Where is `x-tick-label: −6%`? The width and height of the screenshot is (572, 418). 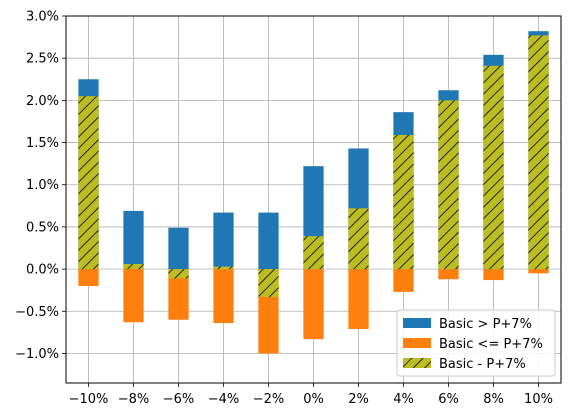 x-tick-label: −6% is located at coordinates (179, 399).